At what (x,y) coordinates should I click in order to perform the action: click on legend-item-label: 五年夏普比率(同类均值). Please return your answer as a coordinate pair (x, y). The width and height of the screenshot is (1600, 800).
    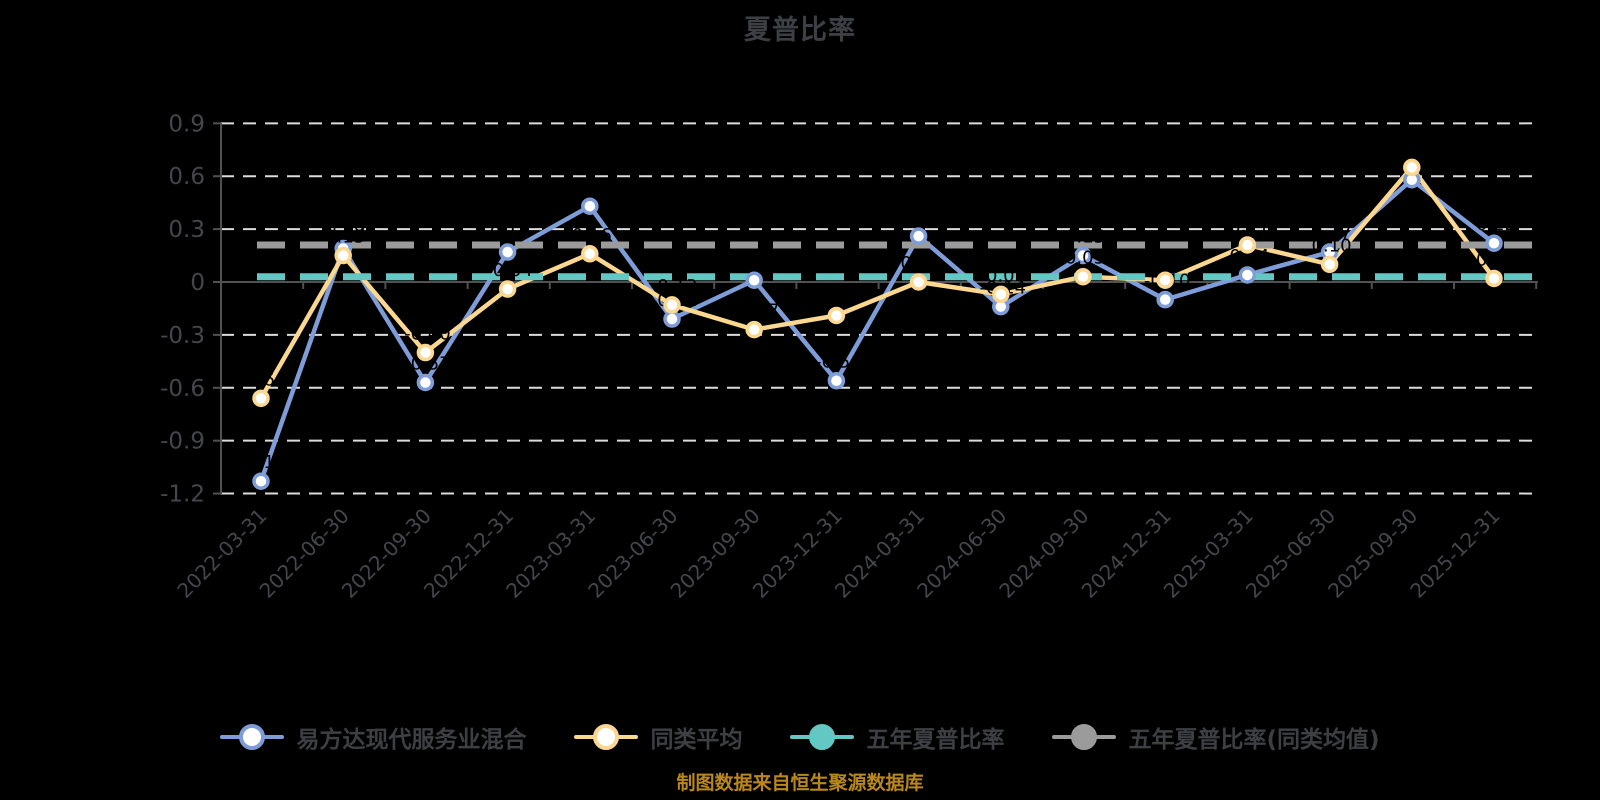
    Looking at the image, I should click on (1254, 740).